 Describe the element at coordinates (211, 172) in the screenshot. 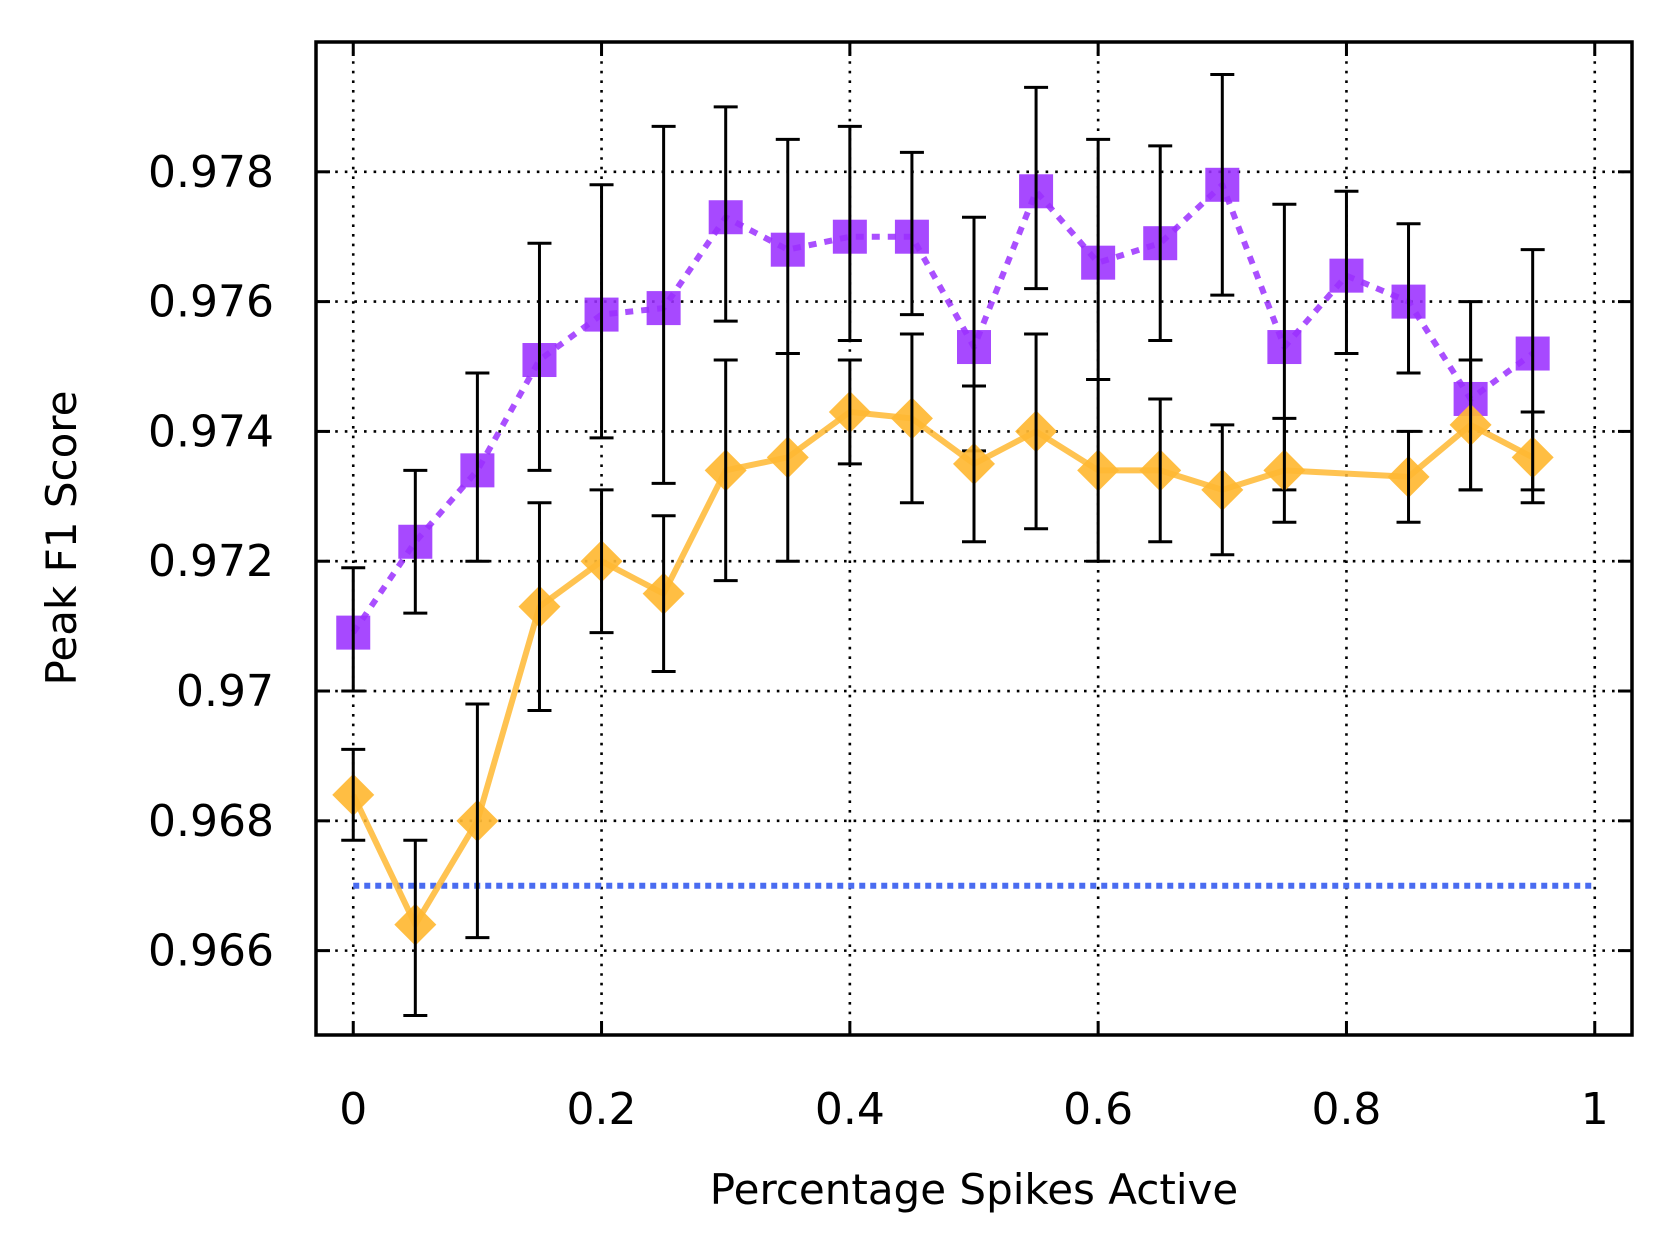

I see `y-tick-label: 0.978` at that location.